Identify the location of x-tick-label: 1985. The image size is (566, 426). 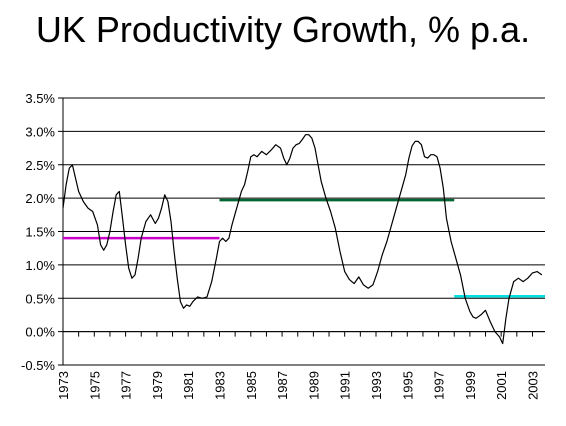
(251, 385).